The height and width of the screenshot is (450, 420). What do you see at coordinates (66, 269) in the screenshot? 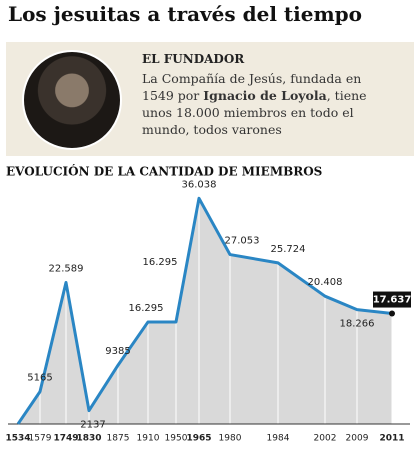
I see `data-label: 22.589` at bounding box center [66, 269].